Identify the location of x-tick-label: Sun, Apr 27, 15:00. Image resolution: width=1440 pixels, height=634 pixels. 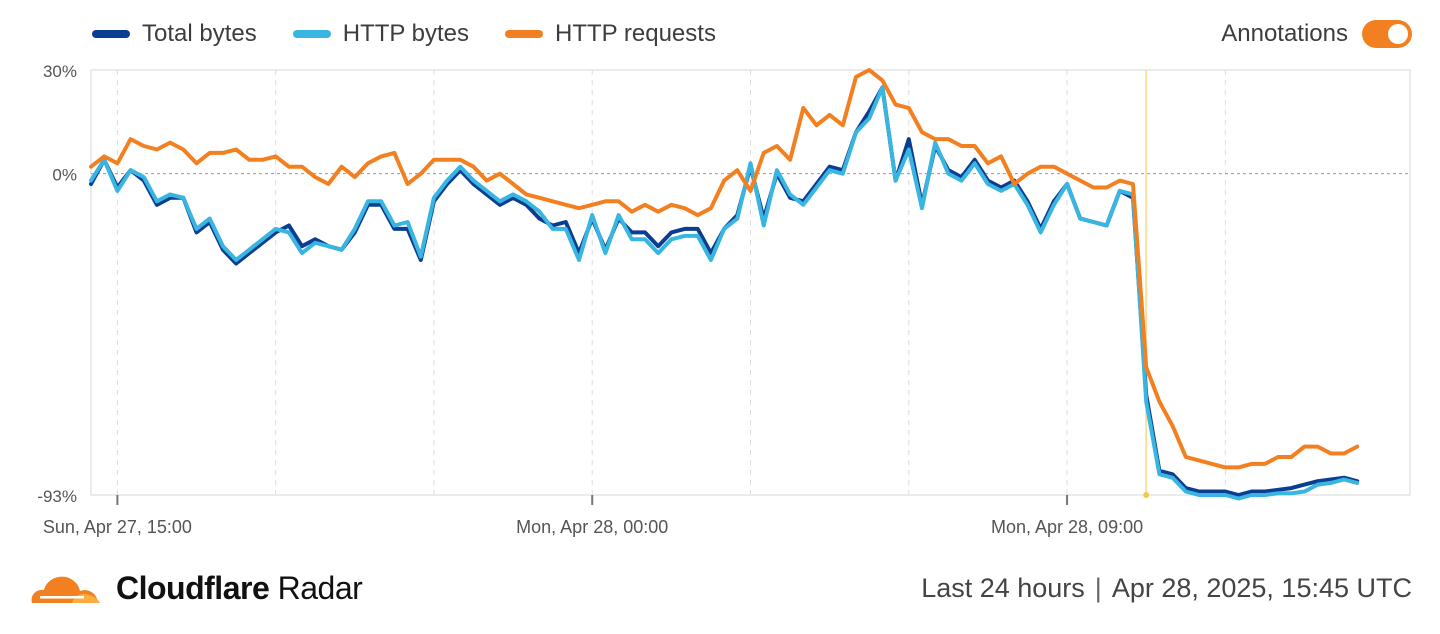
(117, 527).